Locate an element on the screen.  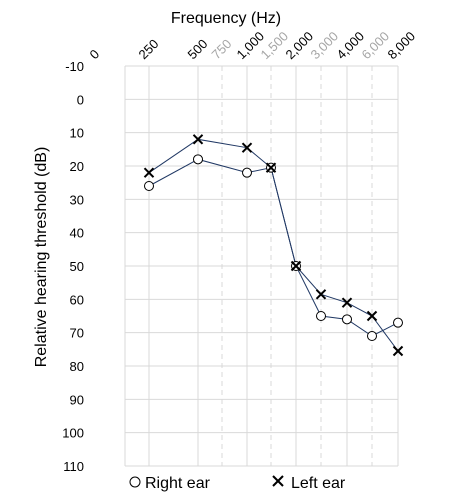
y-tick-label: 80 is located at coordinates (77, 366).